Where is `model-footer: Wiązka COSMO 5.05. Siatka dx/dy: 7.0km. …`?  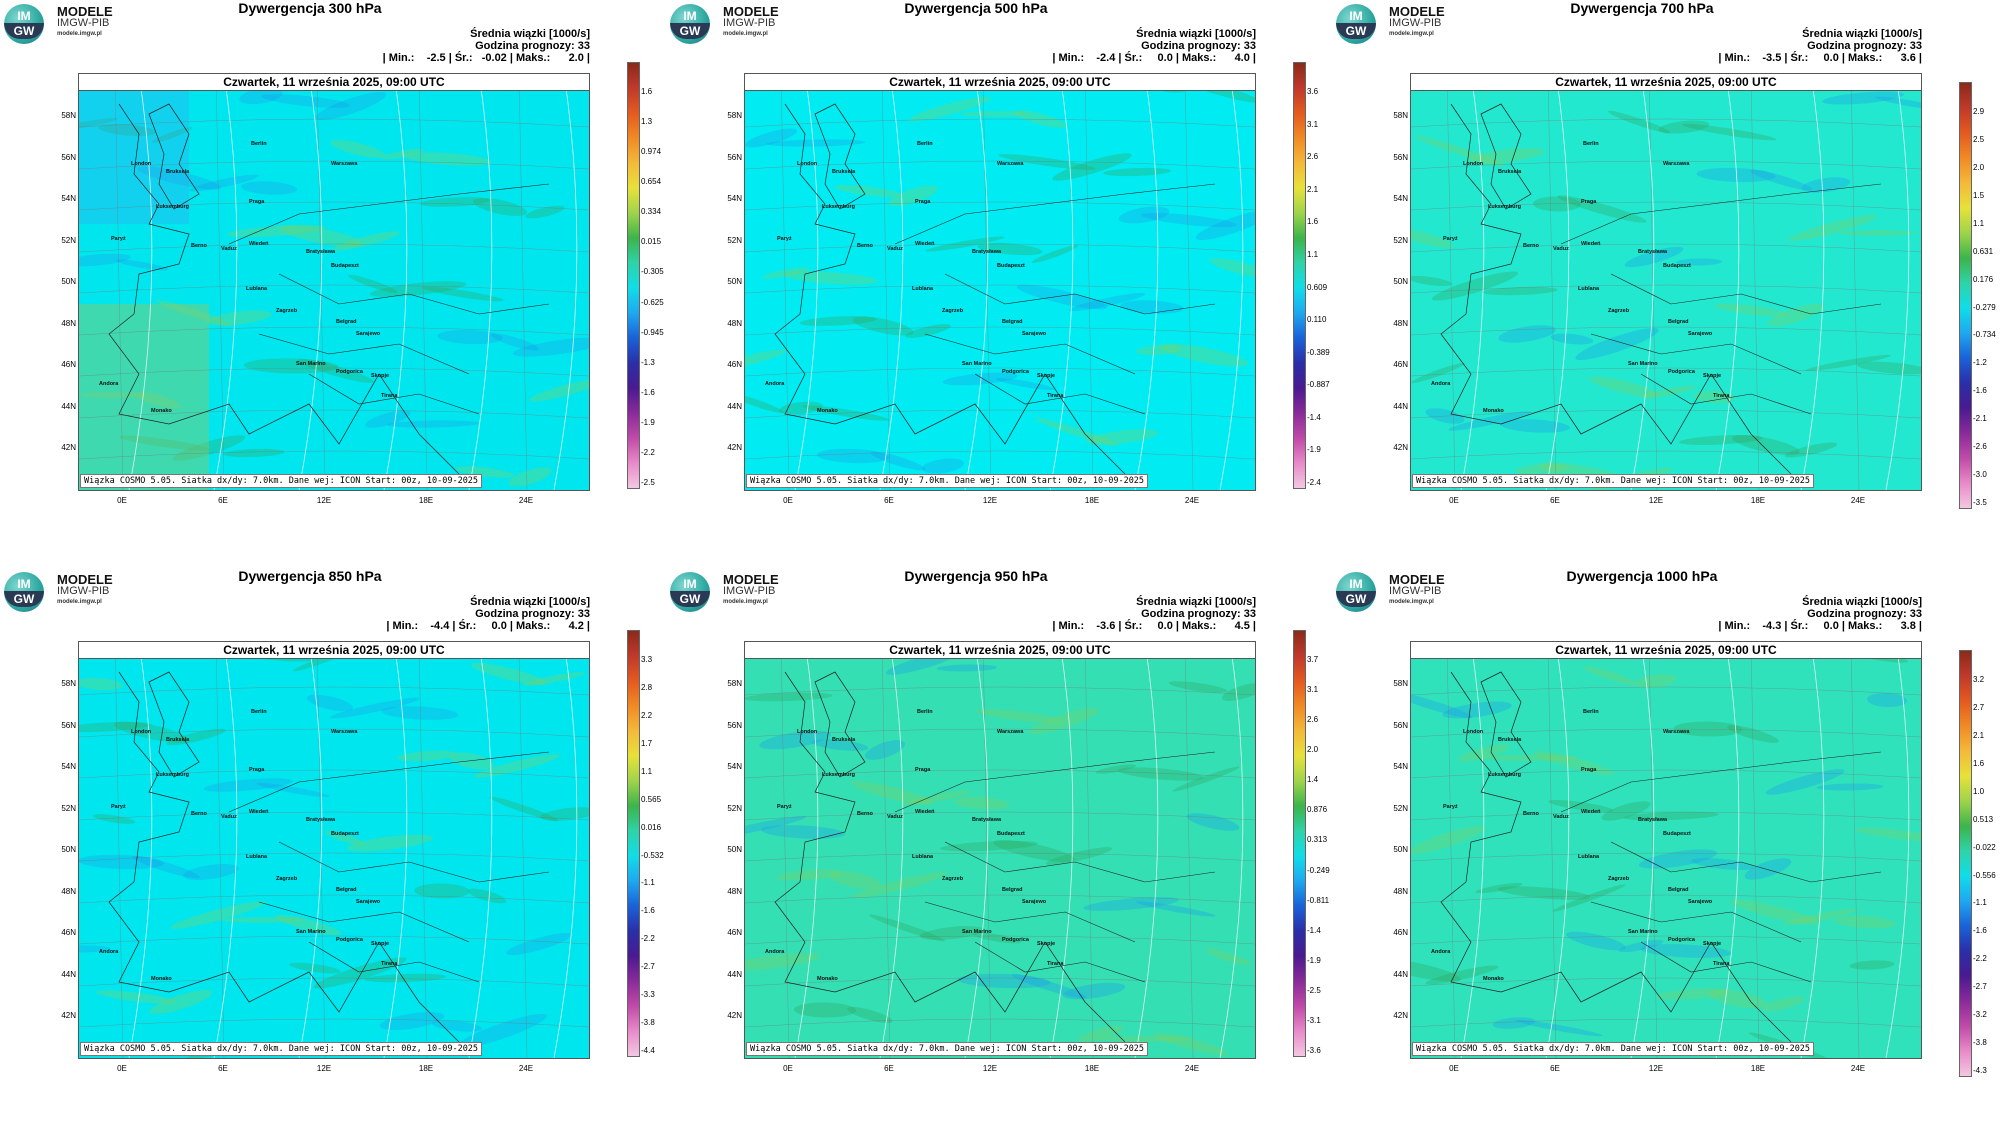 model-footer: Wiązka COSMO 5.05. Siatka dx/dy: 7.0km. … is located at coordinates (947, 1049).